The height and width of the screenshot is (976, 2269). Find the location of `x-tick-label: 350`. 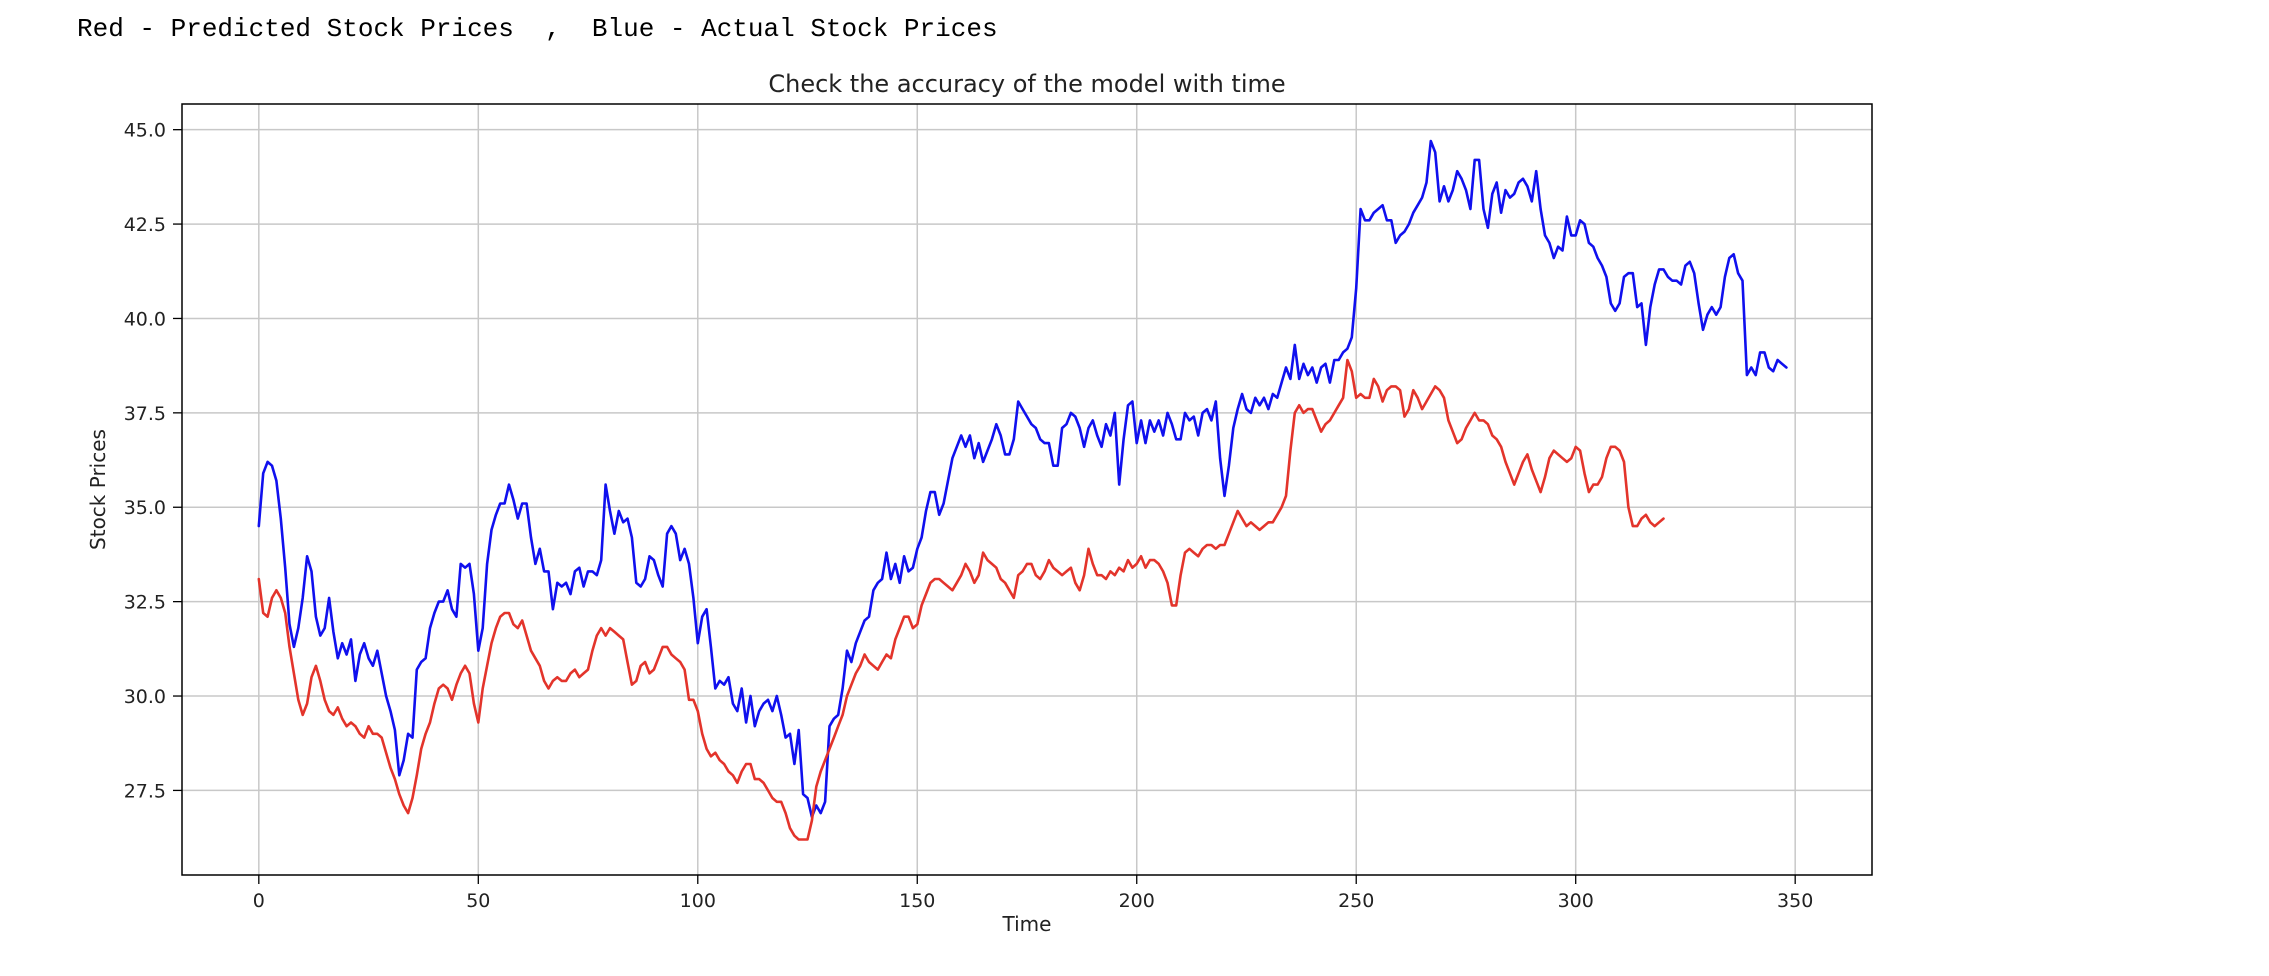

x-tick-label: 350 is located at coordinates (1795, 901).